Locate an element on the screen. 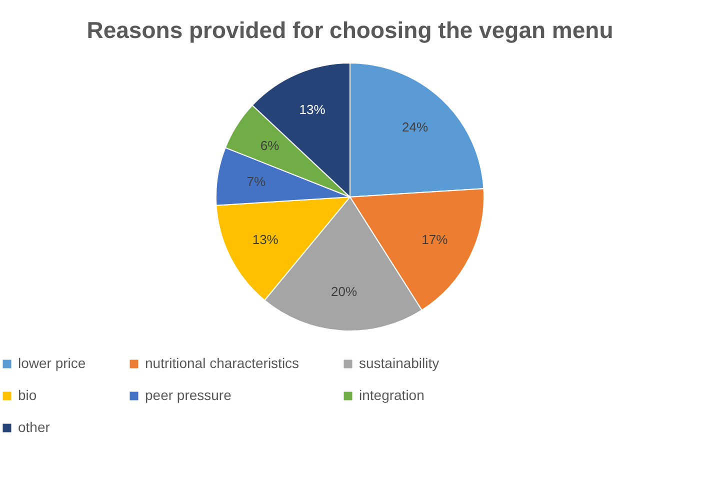 The image size is (709, 479). legend-label: peer pressure is located at coordinates (188, 395).